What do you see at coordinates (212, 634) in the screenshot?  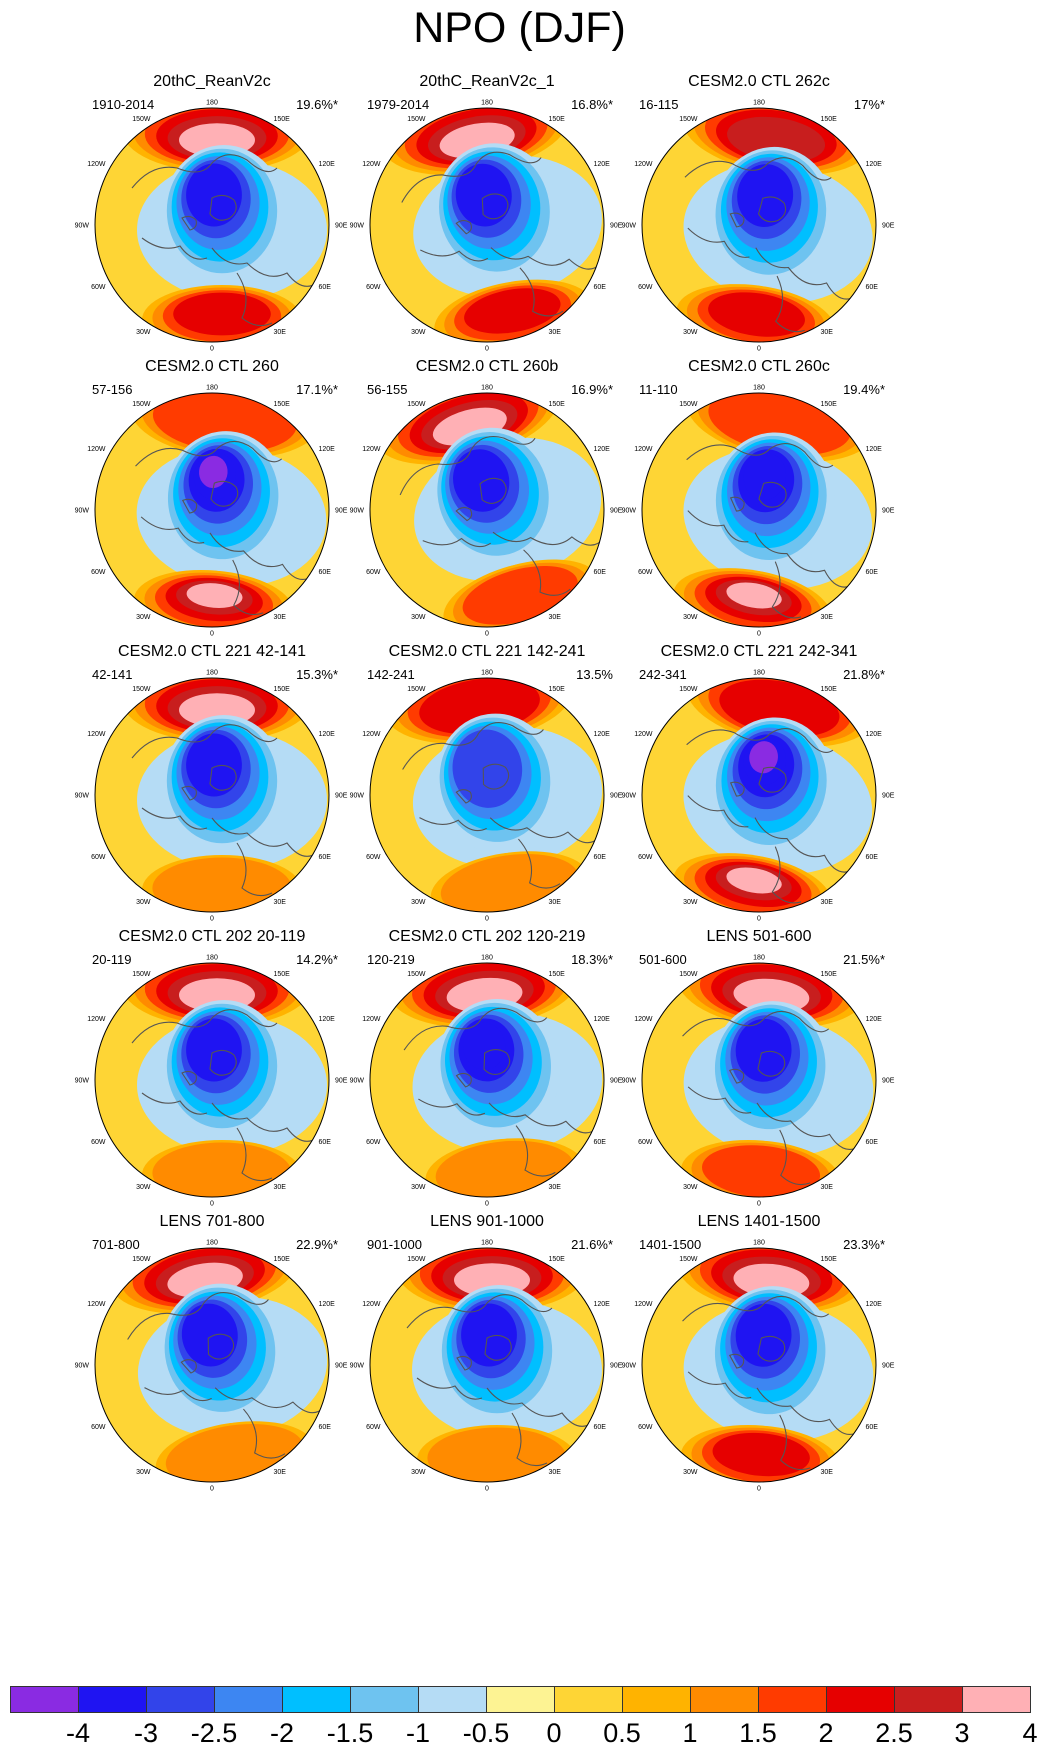 I see `longitude-label: 0` at bounding box center [212, 634].